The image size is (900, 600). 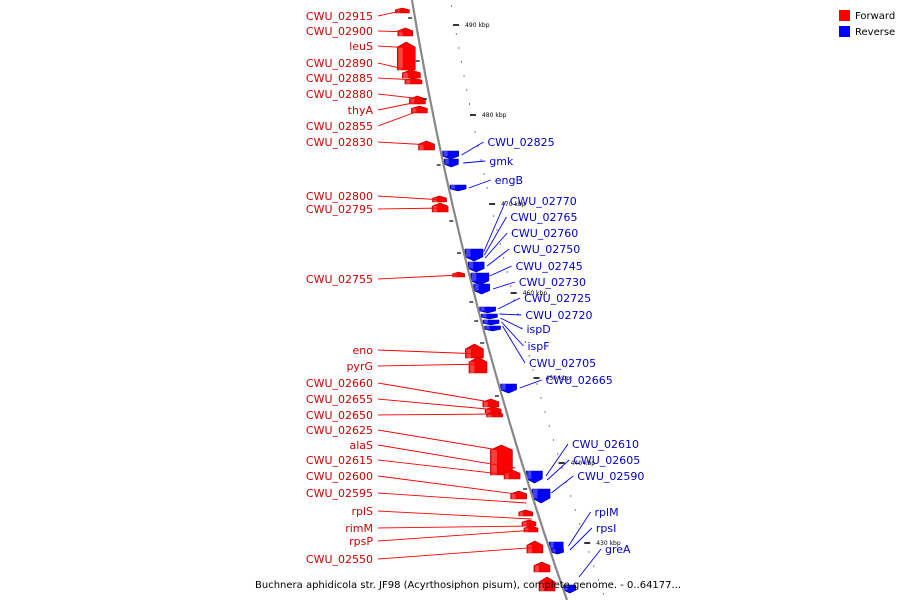 I want to click on forward-gene-label: CWU_02650, so click(x=339, y=415).